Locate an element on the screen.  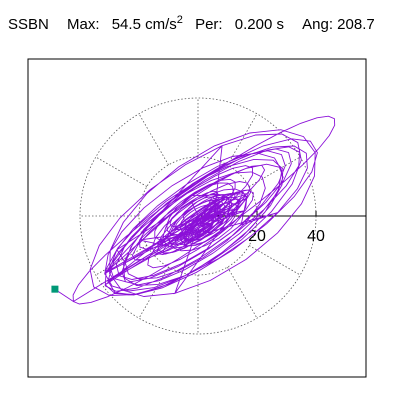
radial-tick-label: 40 is located at coordinates (316, 236).